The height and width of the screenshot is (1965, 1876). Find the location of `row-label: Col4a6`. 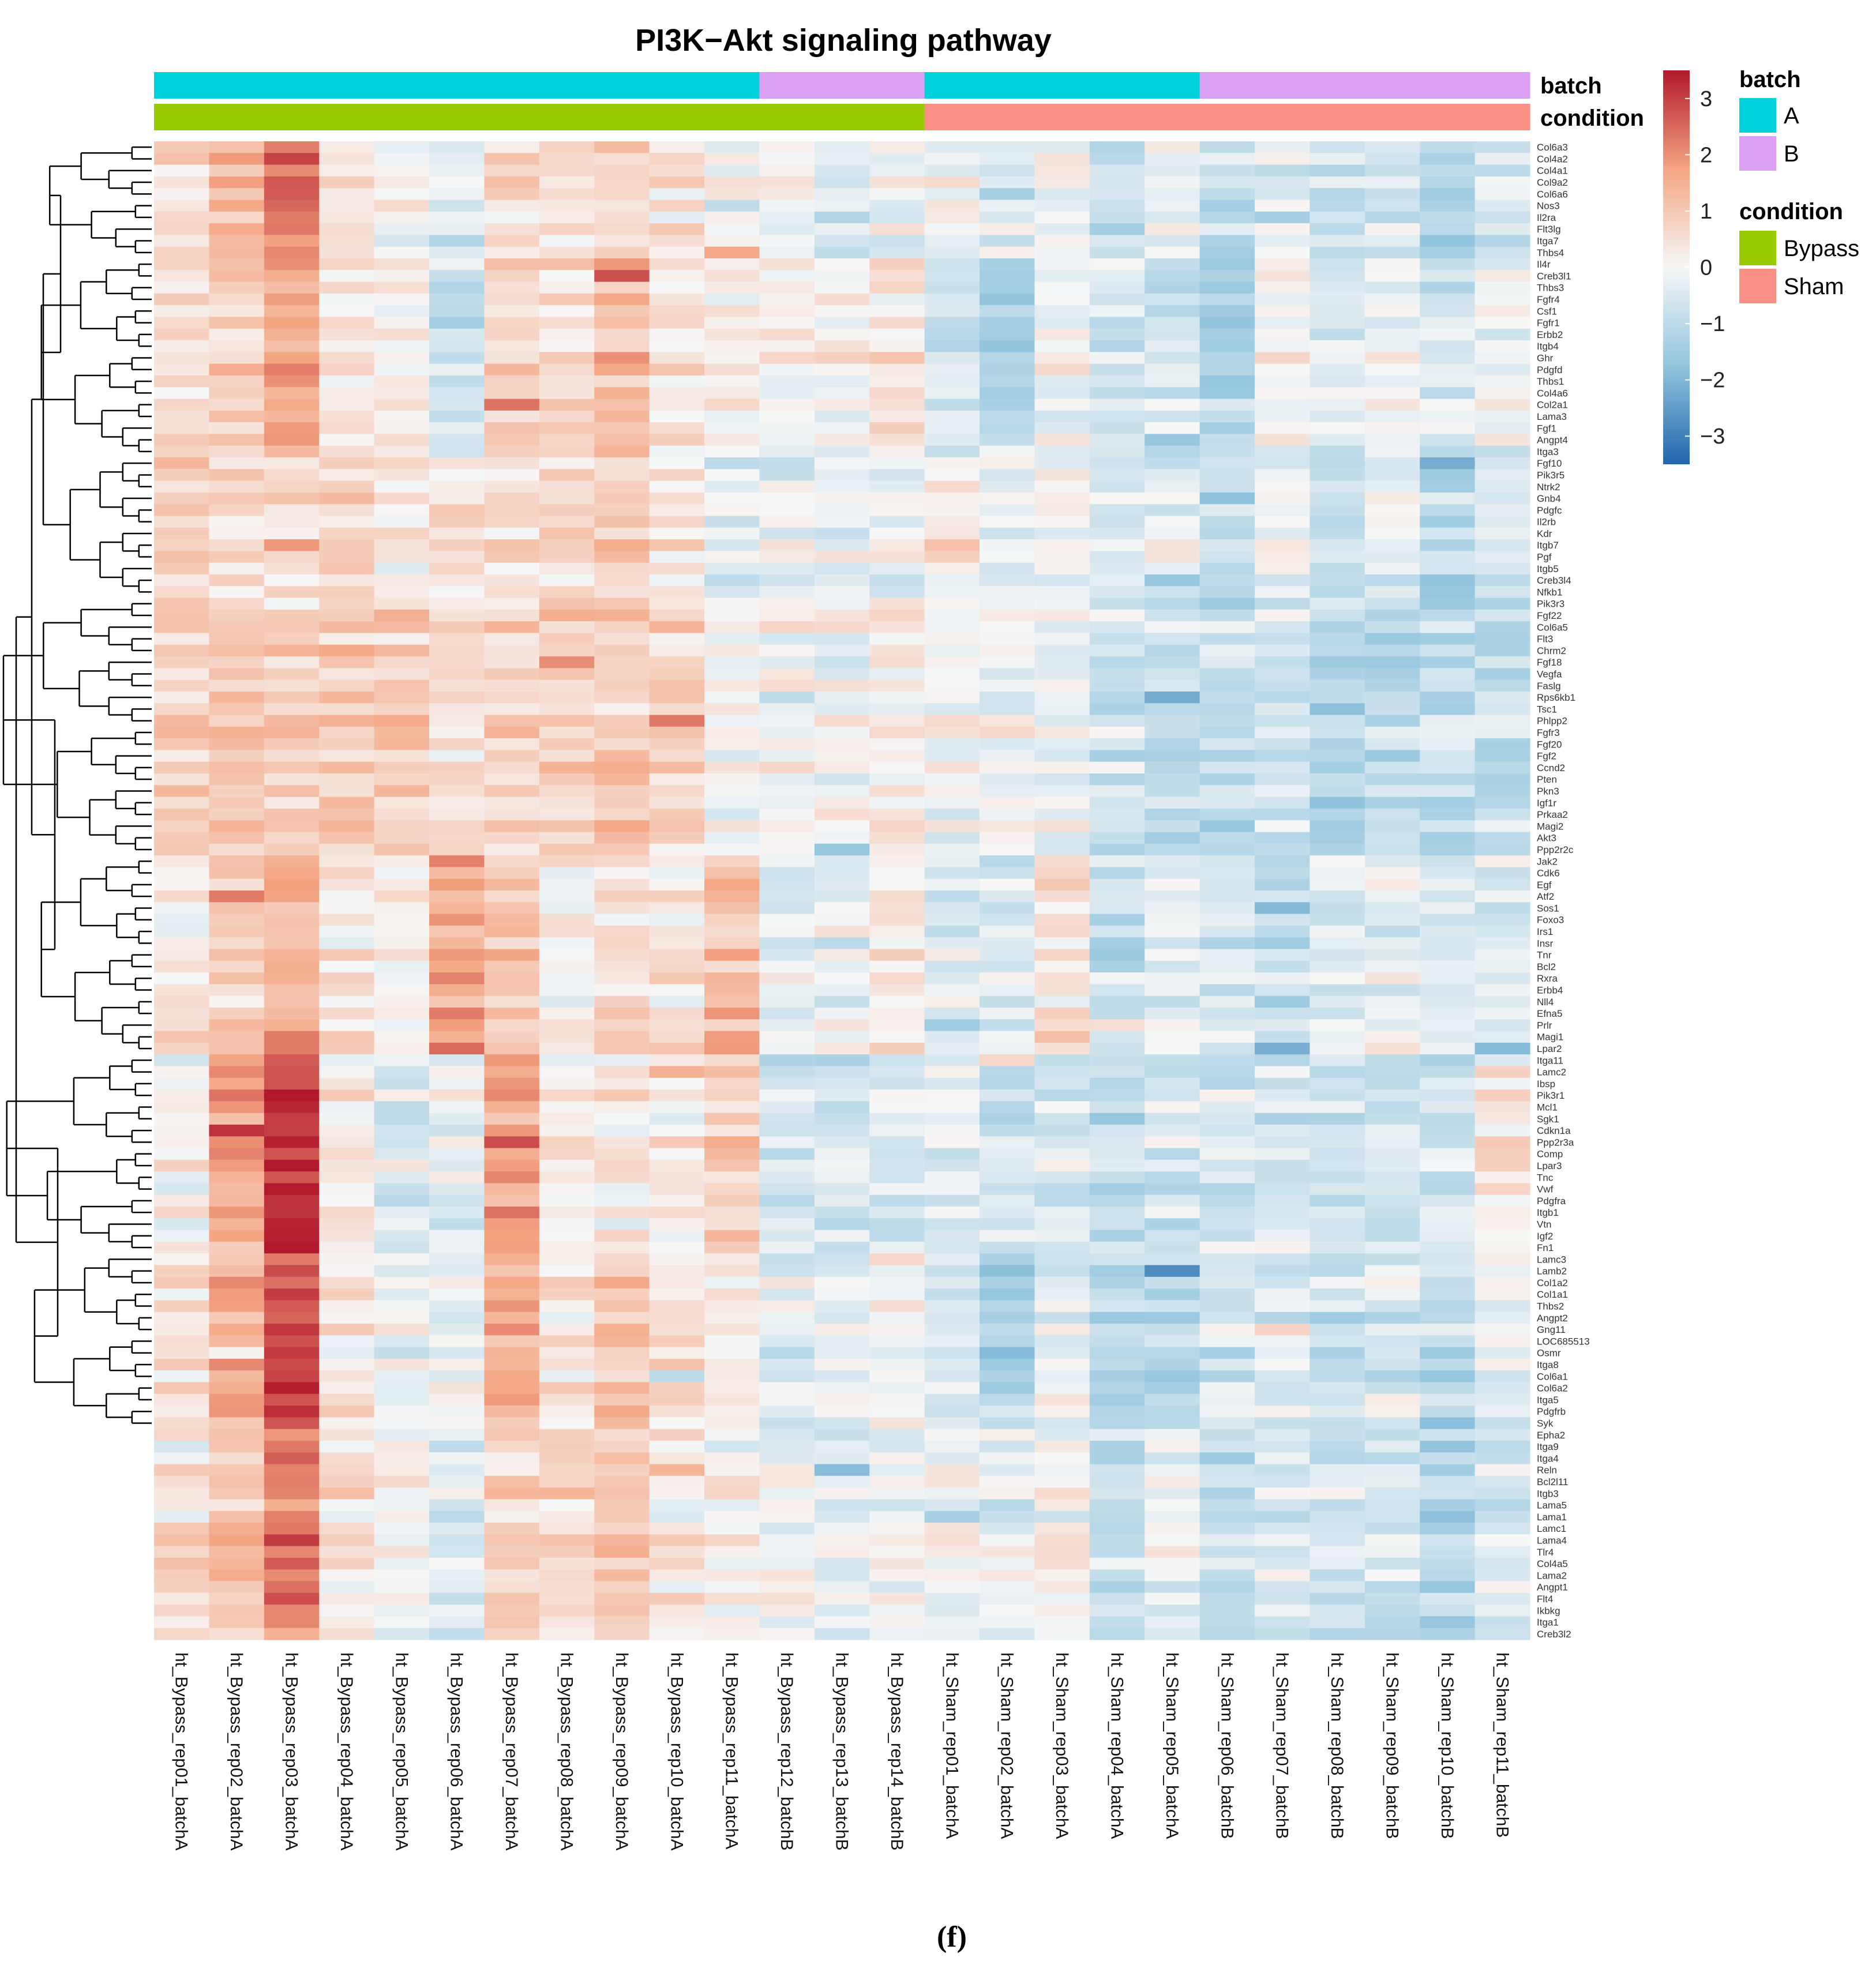

row-label: Col4a6 is located at coordinates (1552, 393).